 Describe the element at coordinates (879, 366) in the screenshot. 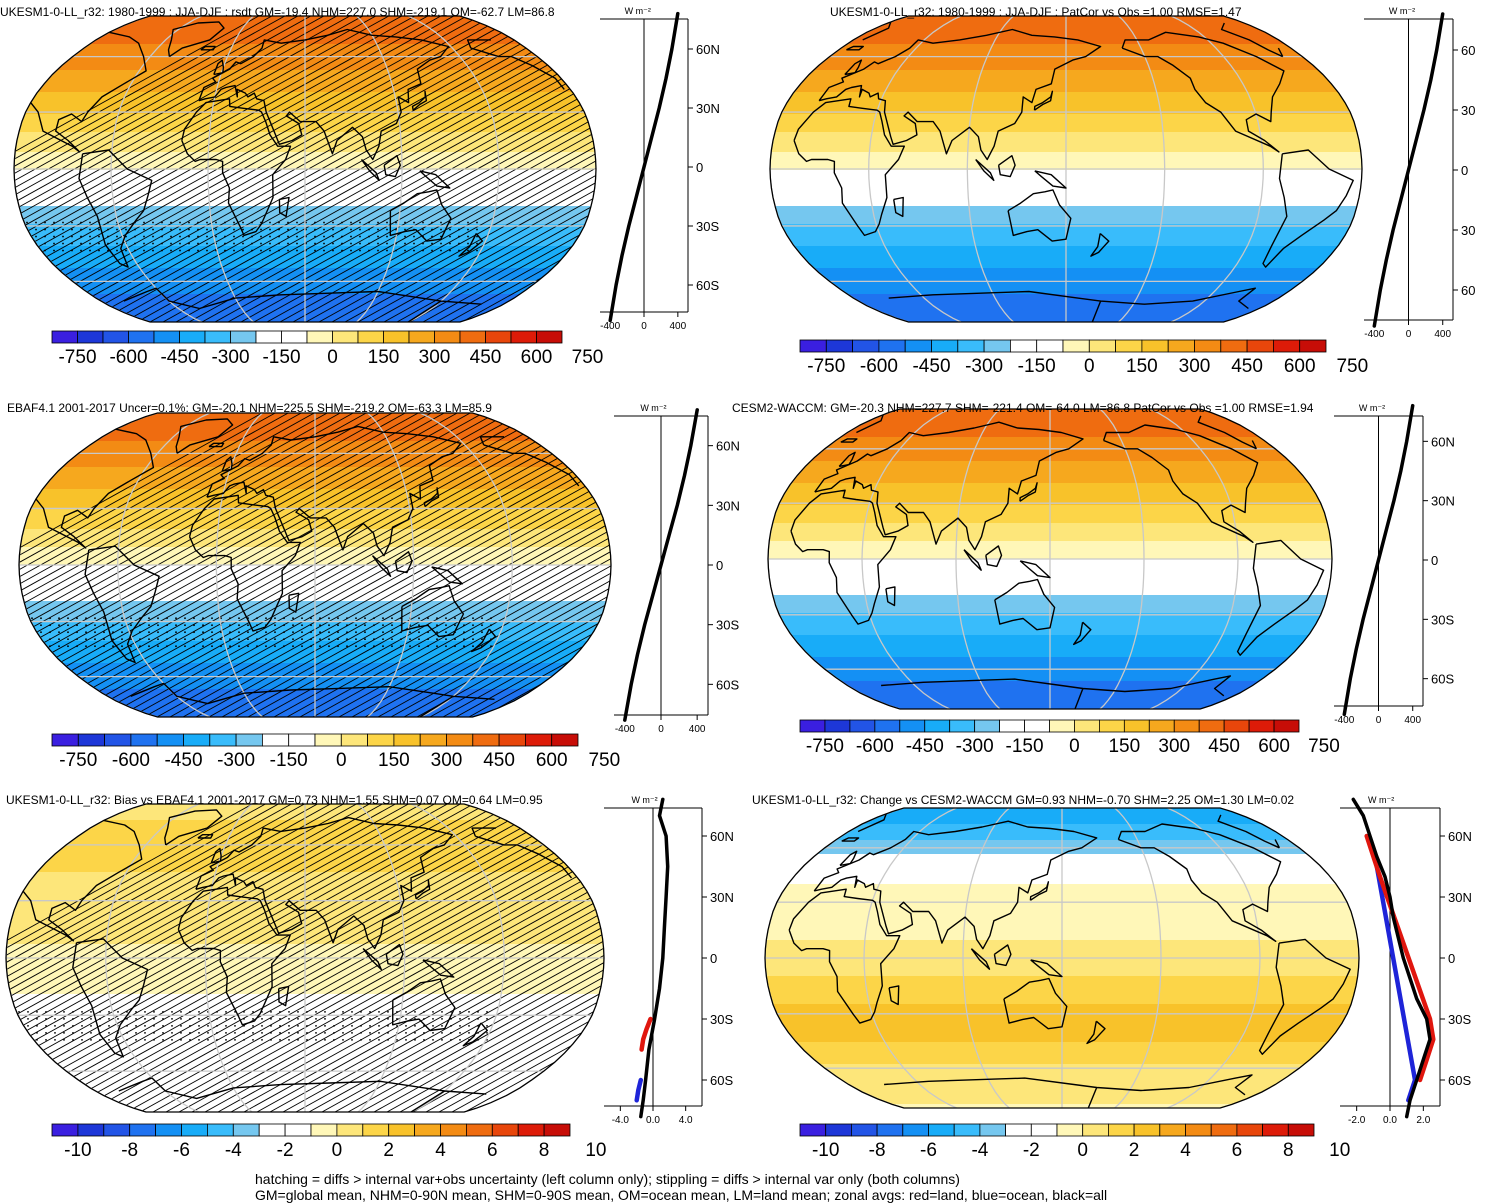

I see `colorbar-tick-label: -600` at that location.